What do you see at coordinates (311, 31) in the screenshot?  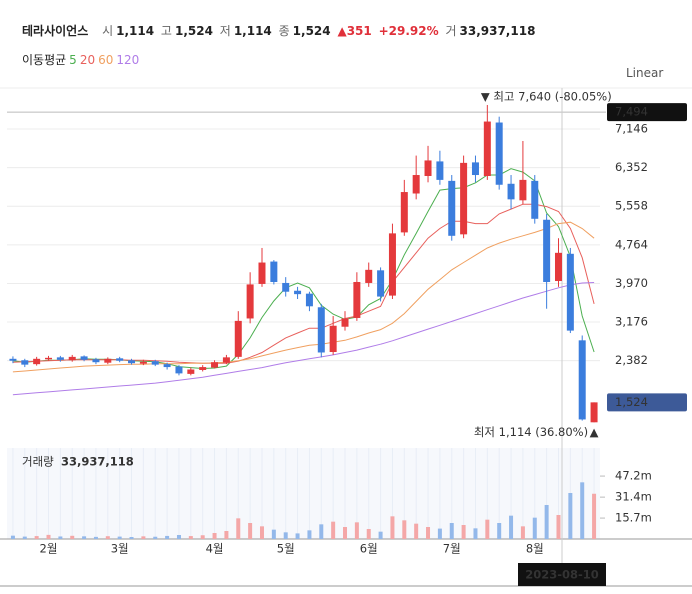 I see `close: 1,524` at bounding box center [311, 31].